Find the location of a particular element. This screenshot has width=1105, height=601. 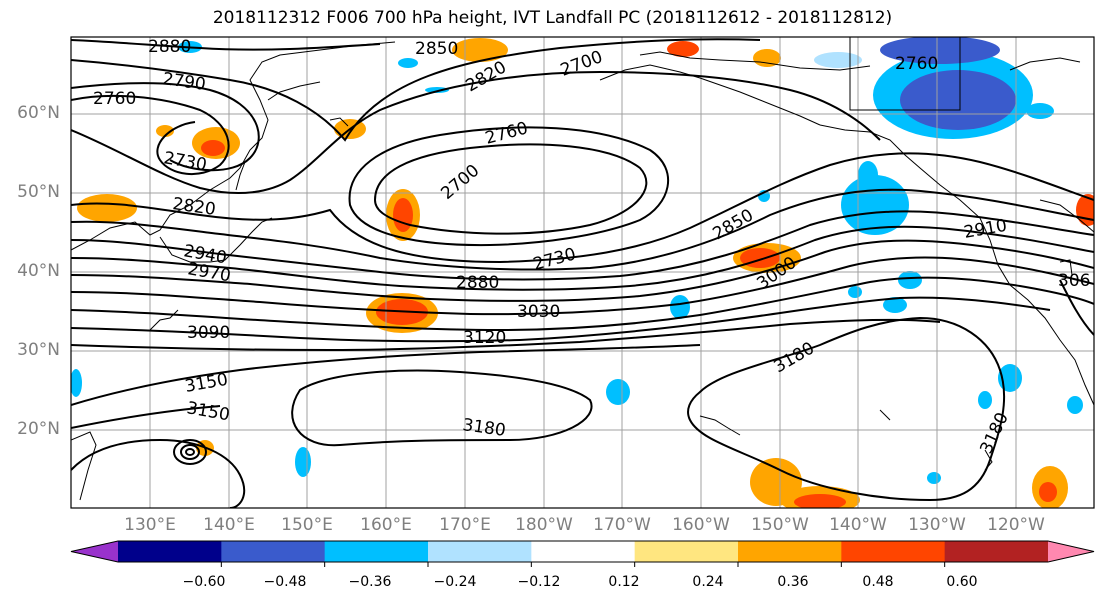

lat-label: 40°N is located at coordinates (38, 271).